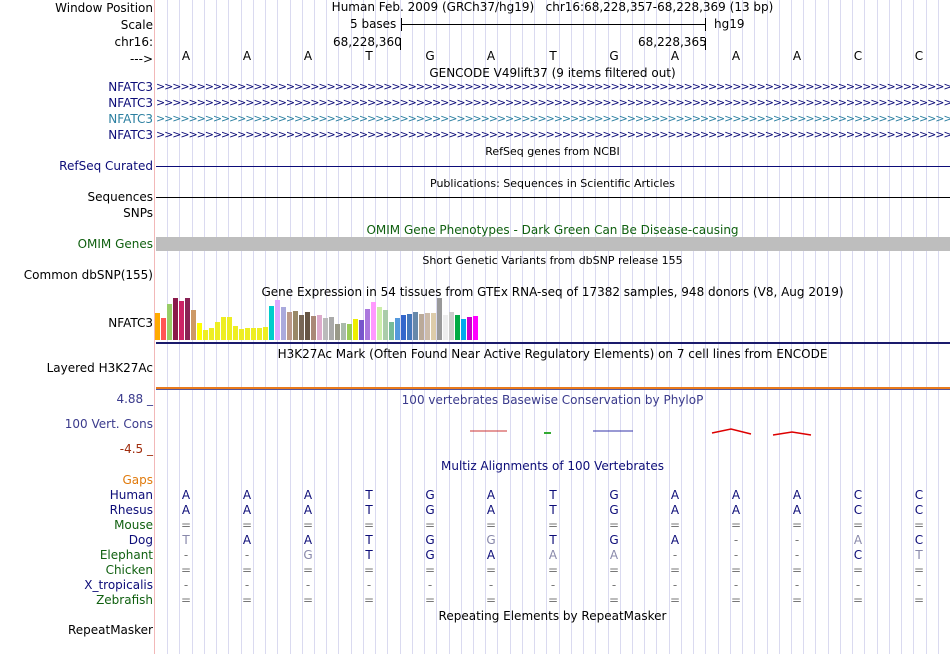  Describe the element at coordinates (108, 424) in the screenshot. I see `cons-label: 100 Vert. Cons` at that location.